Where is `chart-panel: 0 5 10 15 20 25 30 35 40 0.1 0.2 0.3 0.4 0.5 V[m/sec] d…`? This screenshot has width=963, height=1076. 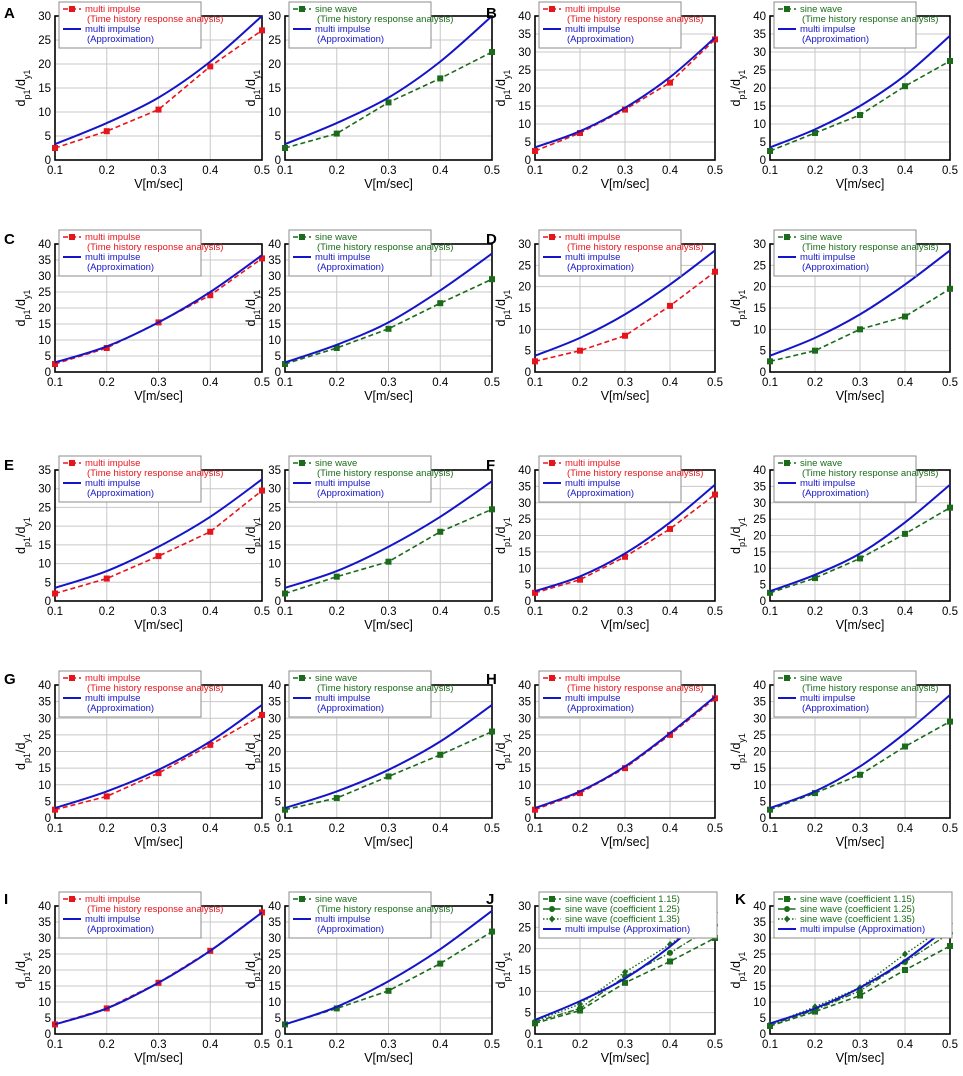
chart-panel: 0 5 10 15 20 25 30 35 40 0.1 0.2 0.3 0.4 0.5 V[m/sec] d… is located at coordinates (843, 543).